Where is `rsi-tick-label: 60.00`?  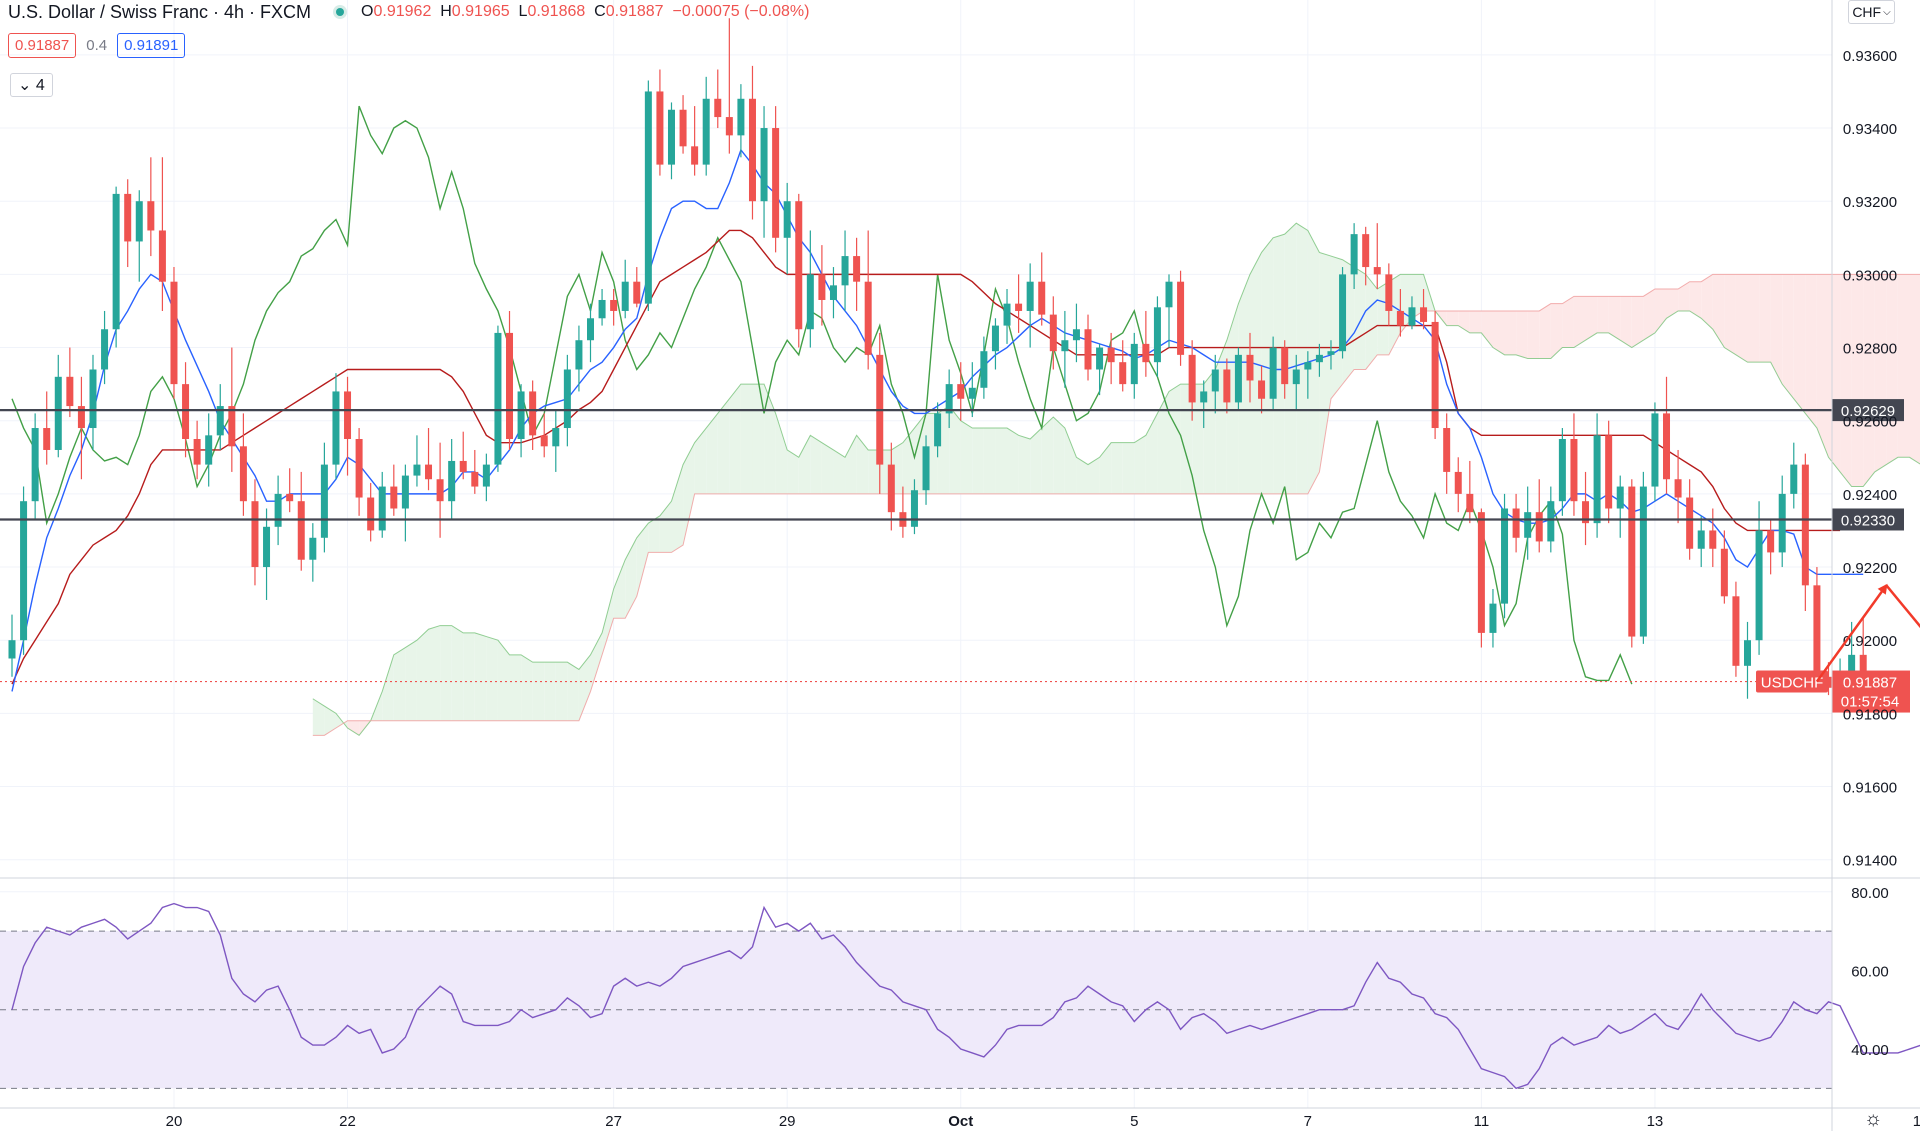
rsi-tick-label: 60.00 is located at coordinates (1870, 971).